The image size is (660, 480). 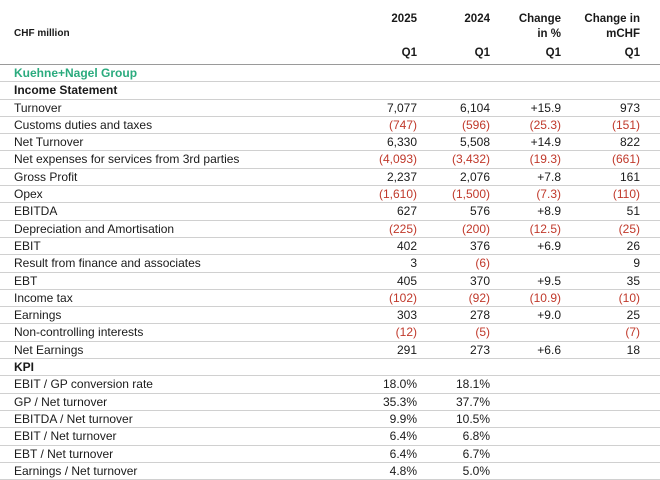 What do you see at coordinates (545, 107) in the screenshot?
I see `cell-c3: +15.9` at bounding box center [545, 107].